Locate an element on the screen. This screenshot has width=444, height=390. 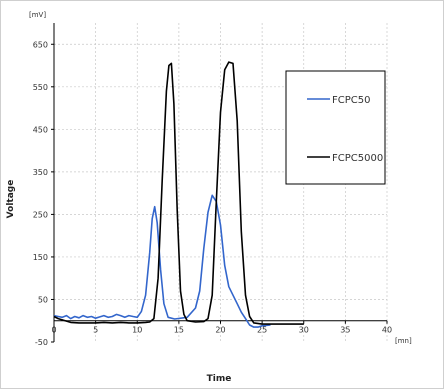
x-tick-label: 35 is located at coordinates (345, 330).